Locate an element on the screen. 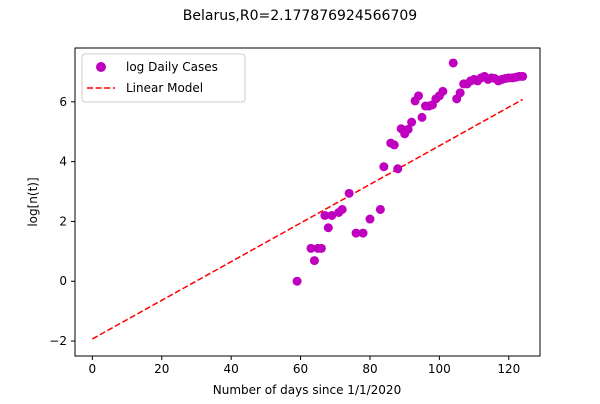 The image size is (600, 404). y-tick-label: 0 is located at coordinates (63, 281).